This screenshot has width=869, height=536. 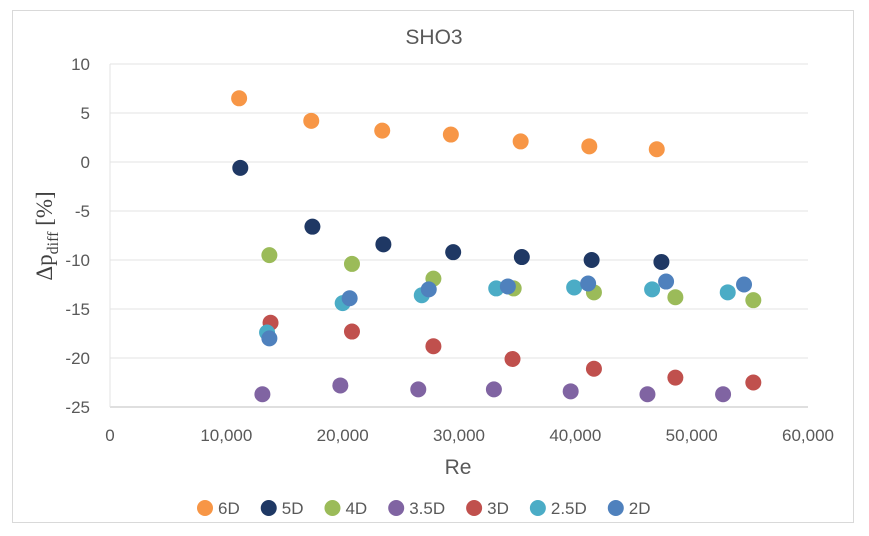 I want to click on x-tick-label: 40,000, so click(x=575, y=435).